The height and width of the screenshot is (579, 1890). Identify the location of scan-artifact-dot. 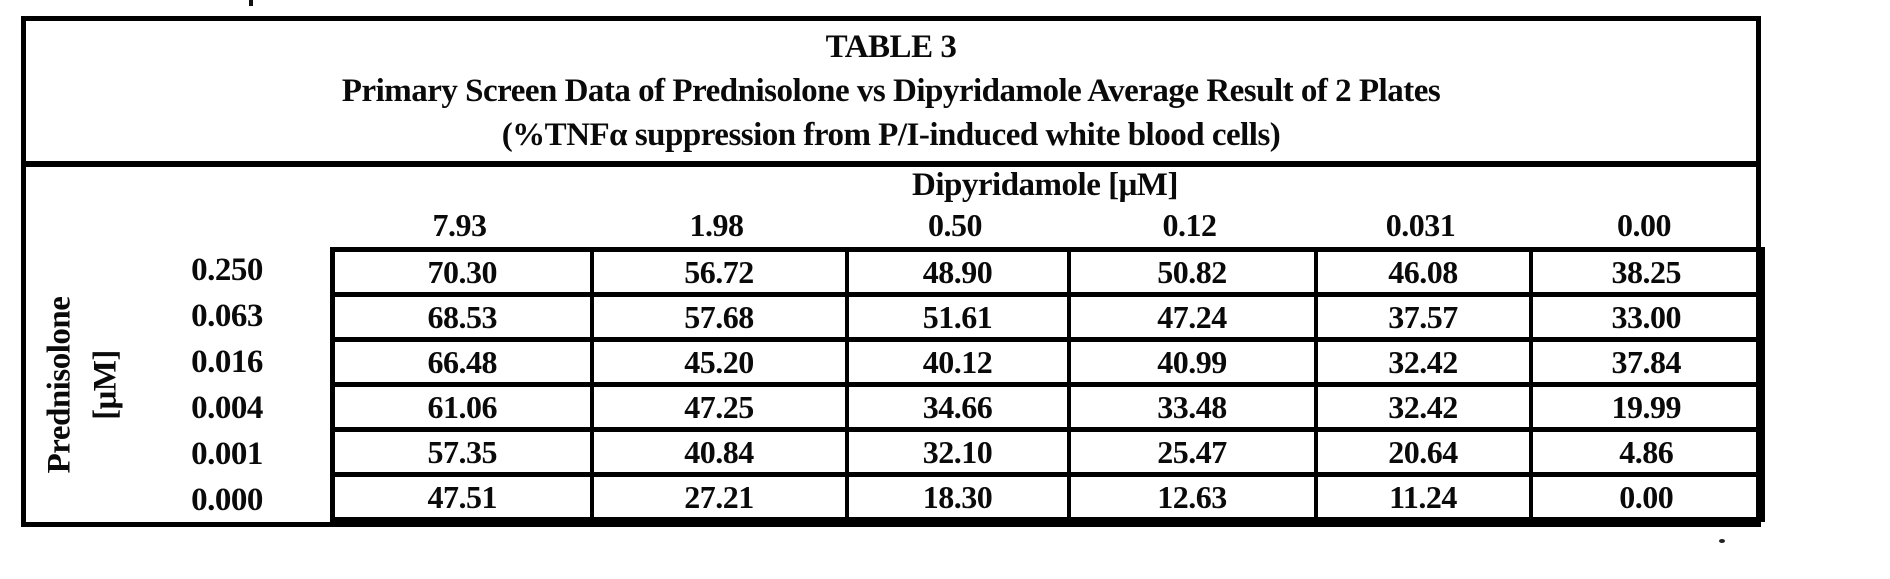
(1722, 541).